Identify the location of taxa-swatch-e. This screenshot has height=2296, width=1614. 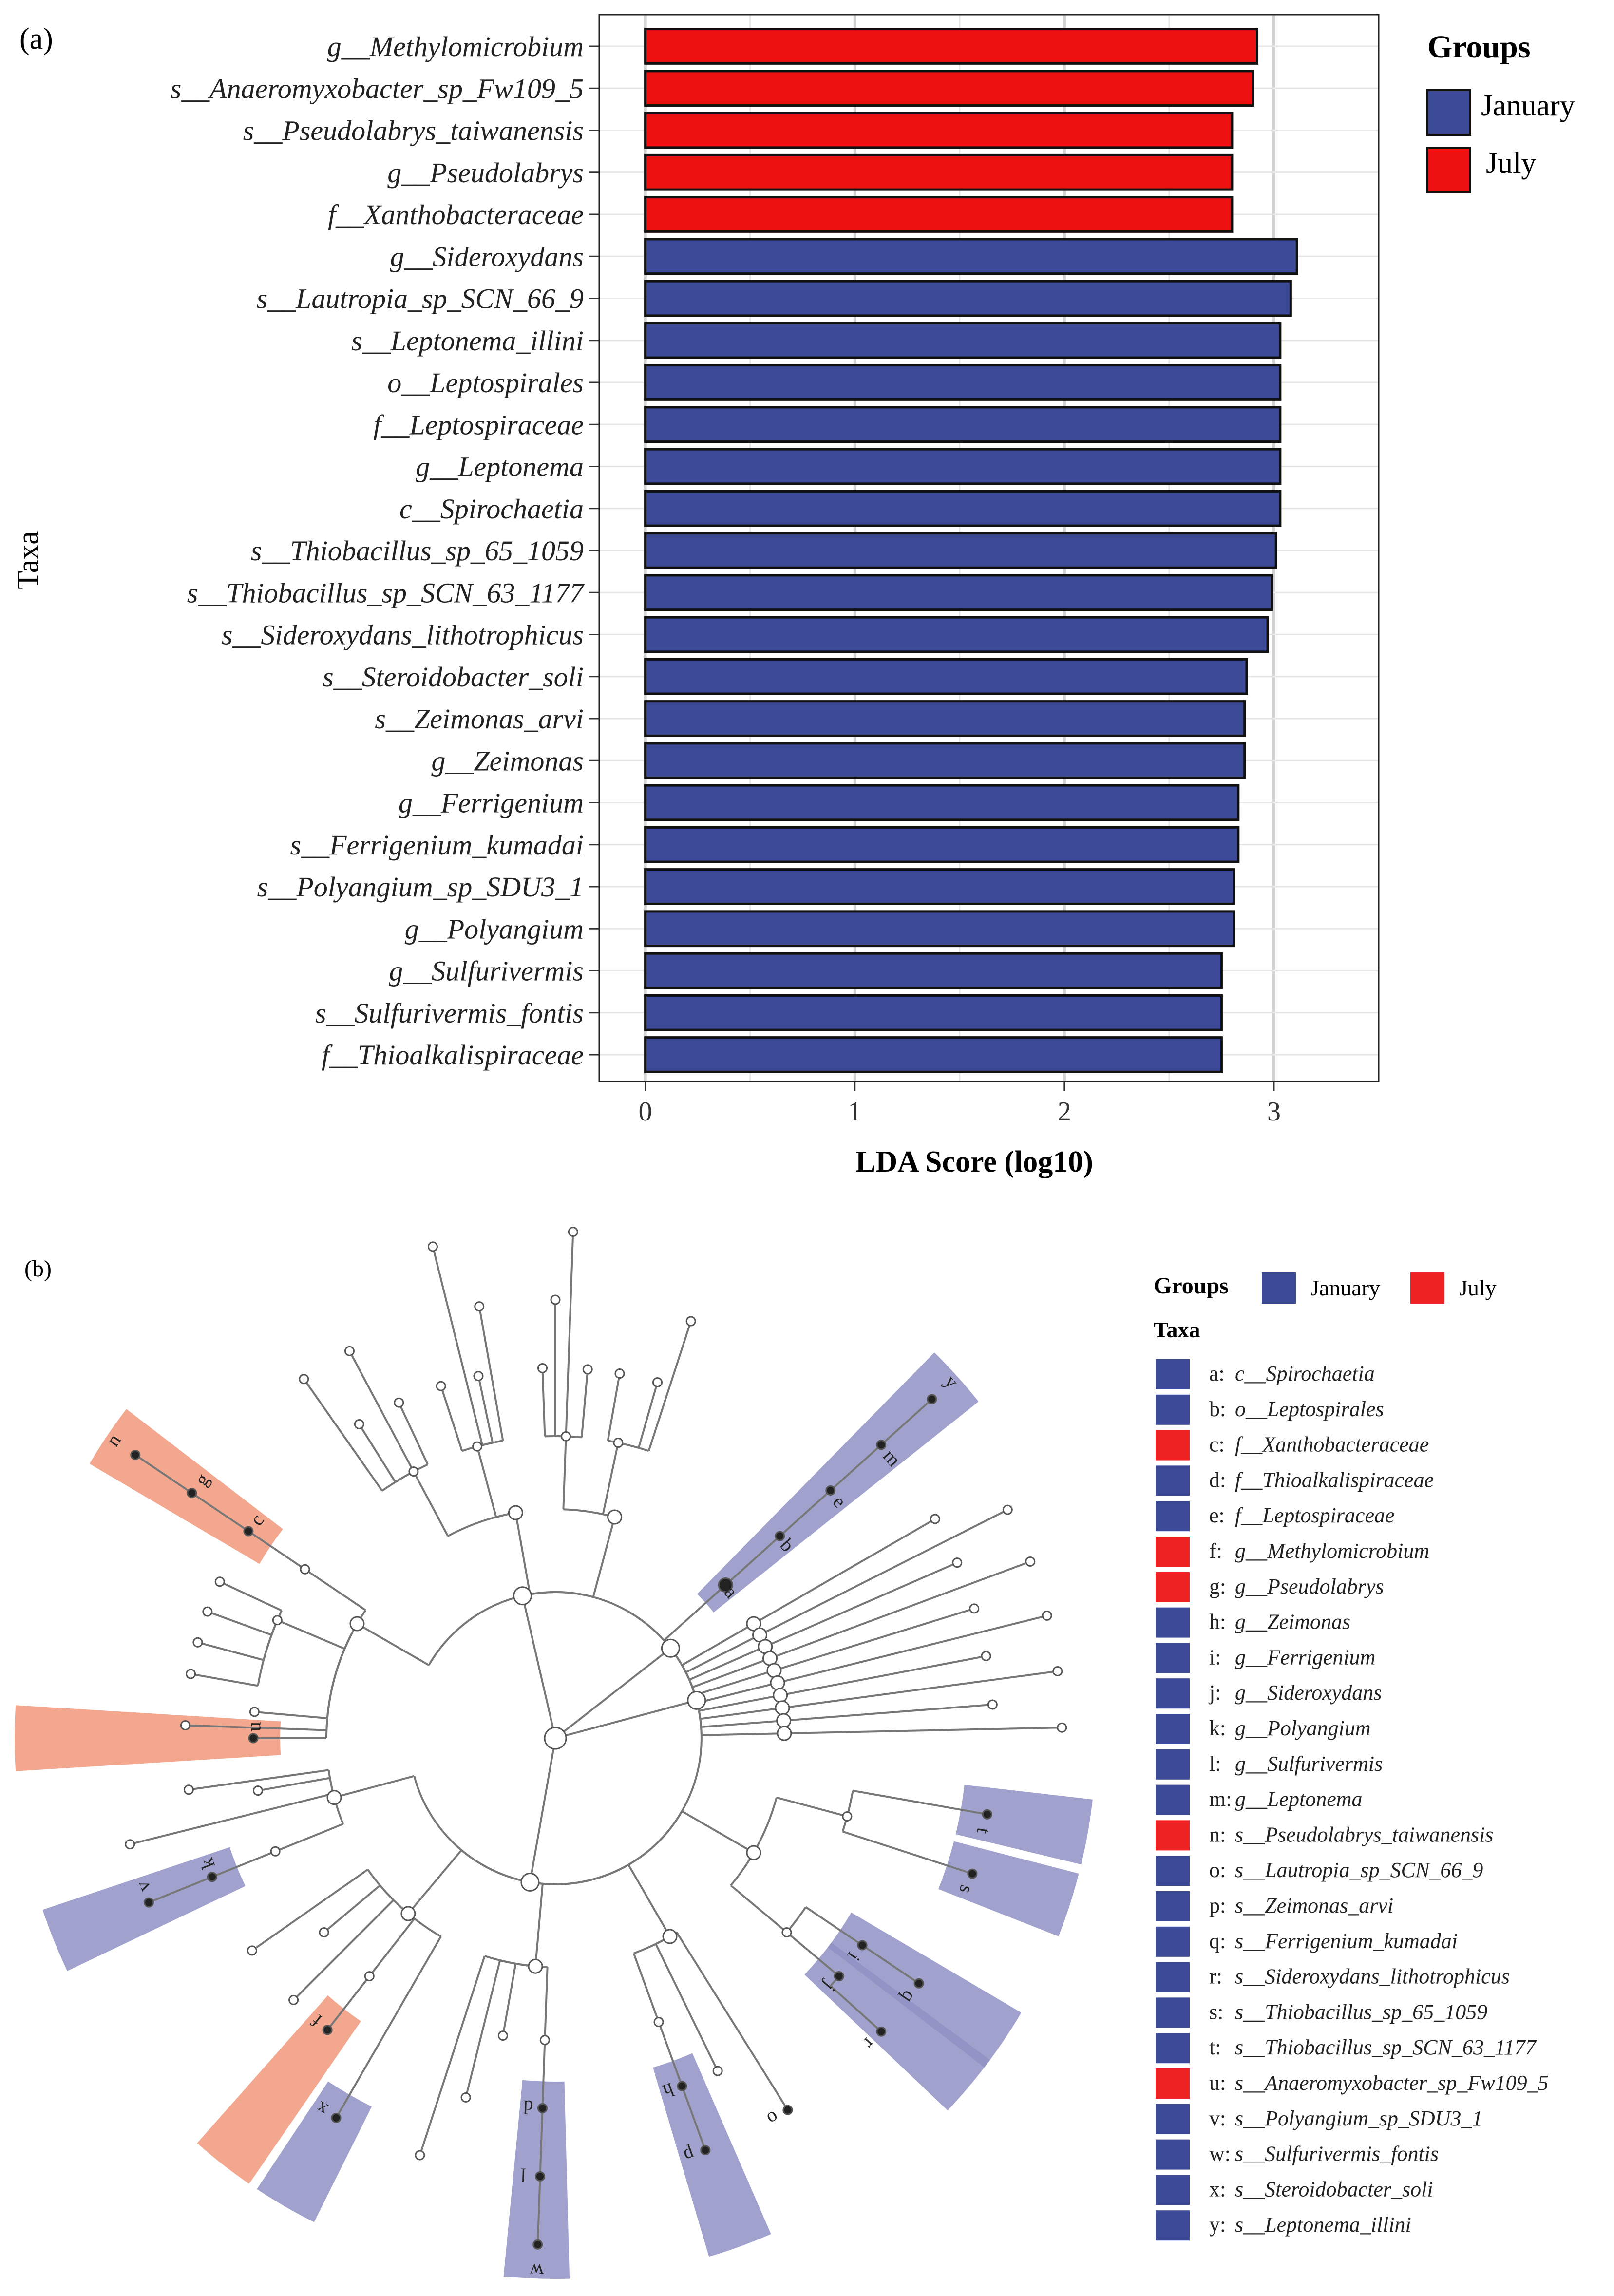
(1173, 1516).